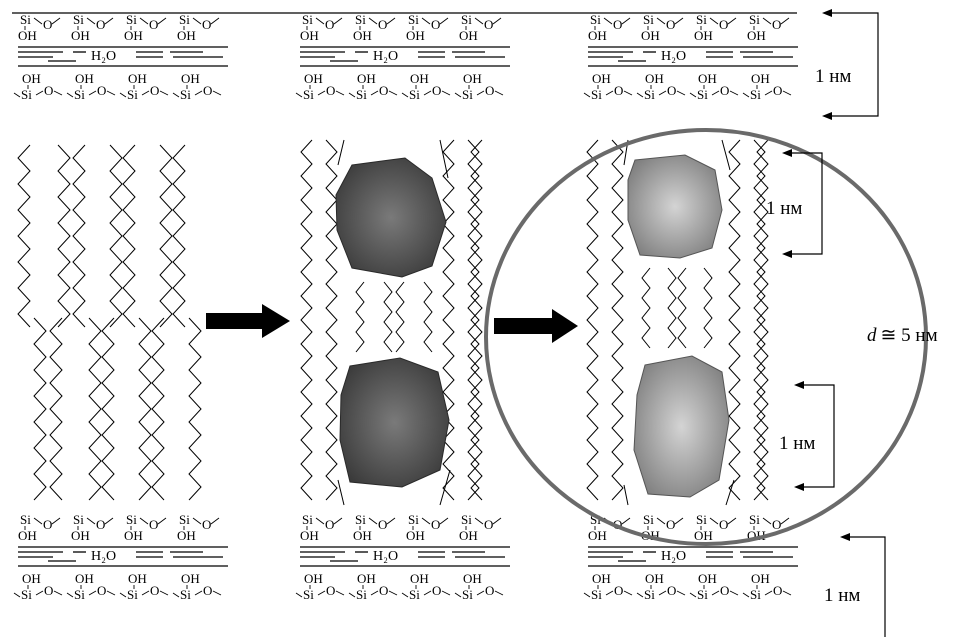 The height and width of the screenshot is (642, 977). Describe the element at coordinates (827, 13) in the screenshot. I see `top-bracket-arrowhead-upper` at that location.